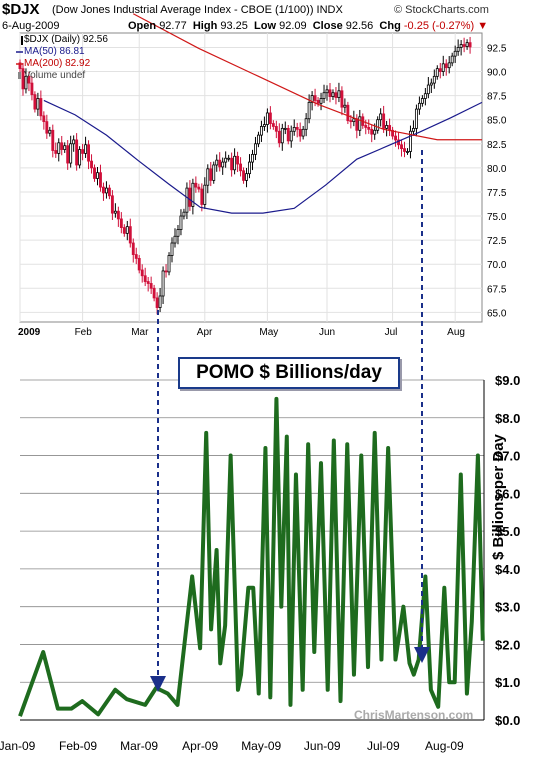  I want to click on x-tick-label: May, so click(268, 332).